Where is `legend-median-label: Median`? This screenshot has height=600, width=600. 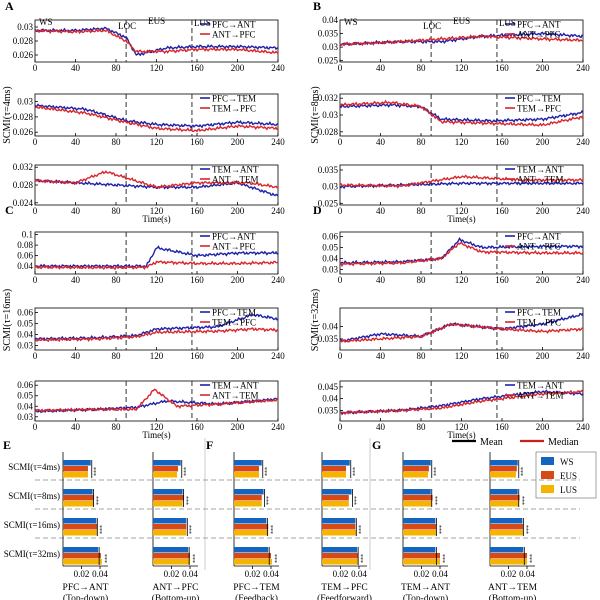
legend-median-label: Median is located at coordinates (563, 442).